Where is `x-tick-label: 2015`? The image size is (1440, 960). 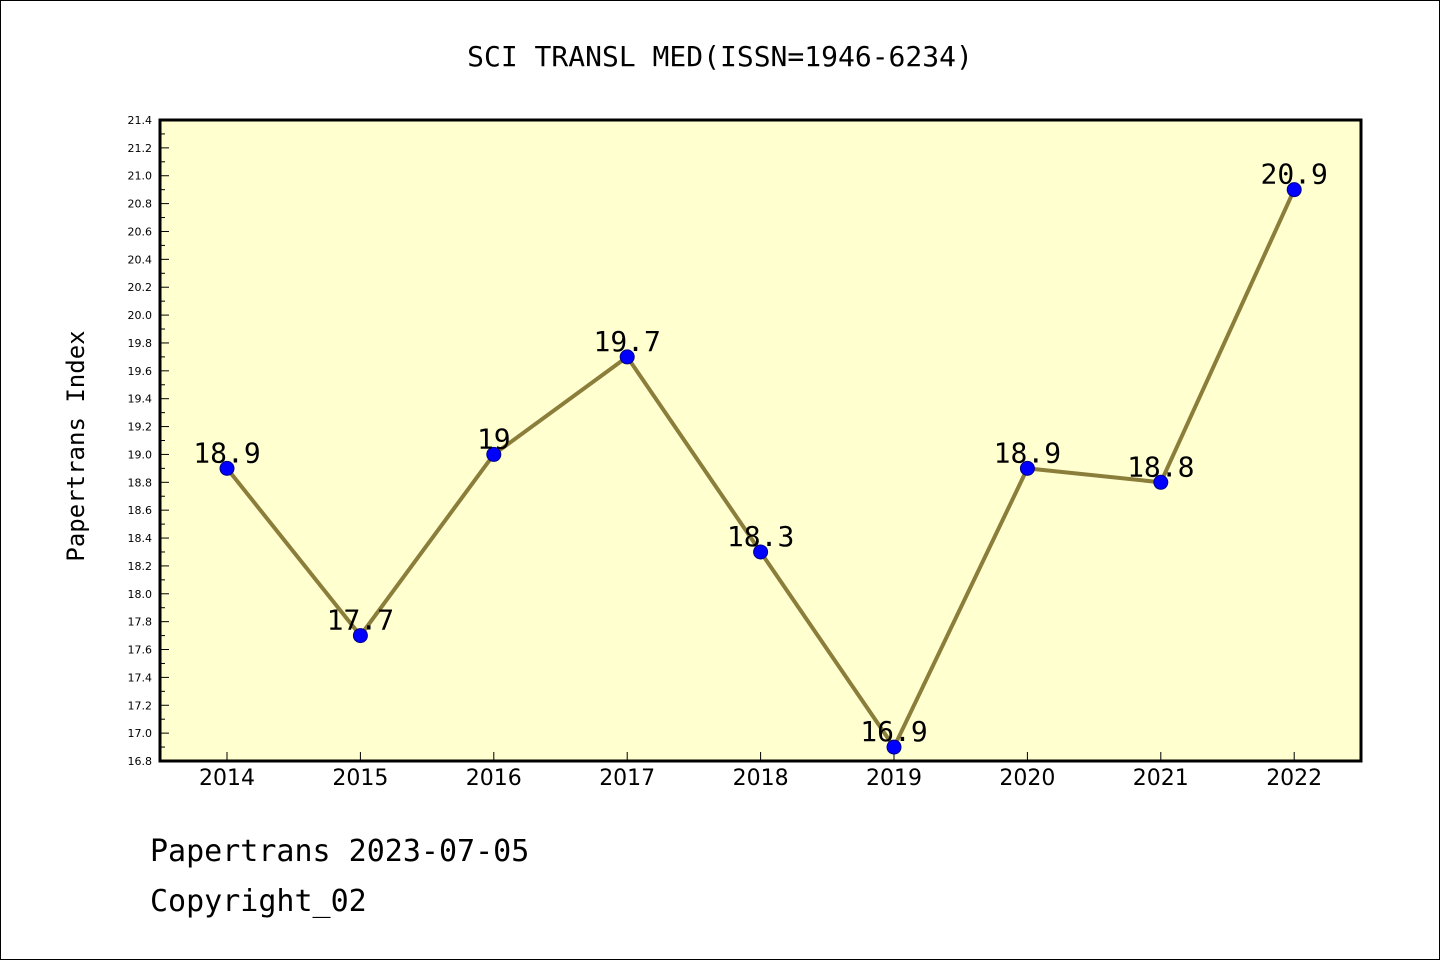 x-tick-label: 2015 is located at coordinates (360, 778).